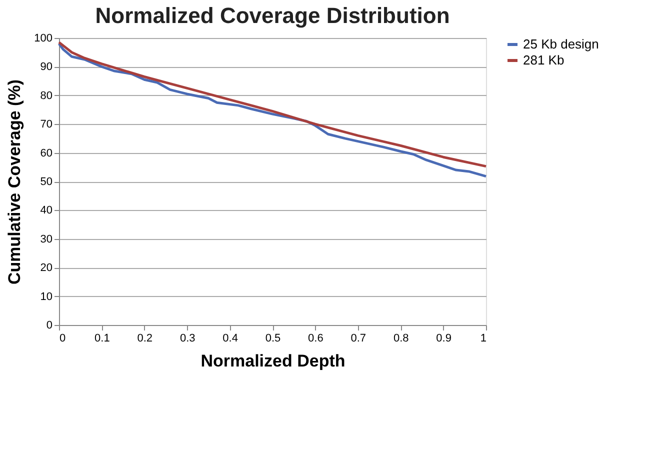 The height and width of the screenshot is (449, 653). What do you see at coordinates (46, 67) in the screenshot?
I see `y-tick-label: 90` at bounding box center [46, 67].